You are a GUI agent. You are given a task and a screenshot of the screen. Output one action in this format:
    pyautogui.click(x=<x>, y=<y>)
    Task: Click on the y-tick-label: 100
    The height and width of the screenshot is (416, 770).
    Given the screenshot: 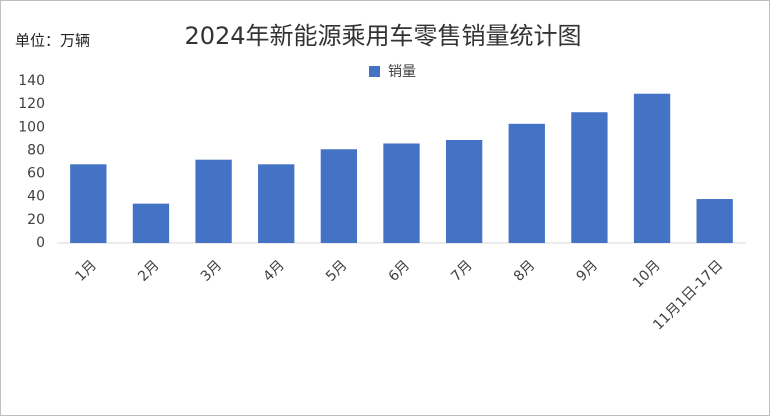 What is the action you would take?
    pyautogui.click(x=31, y=127)
    